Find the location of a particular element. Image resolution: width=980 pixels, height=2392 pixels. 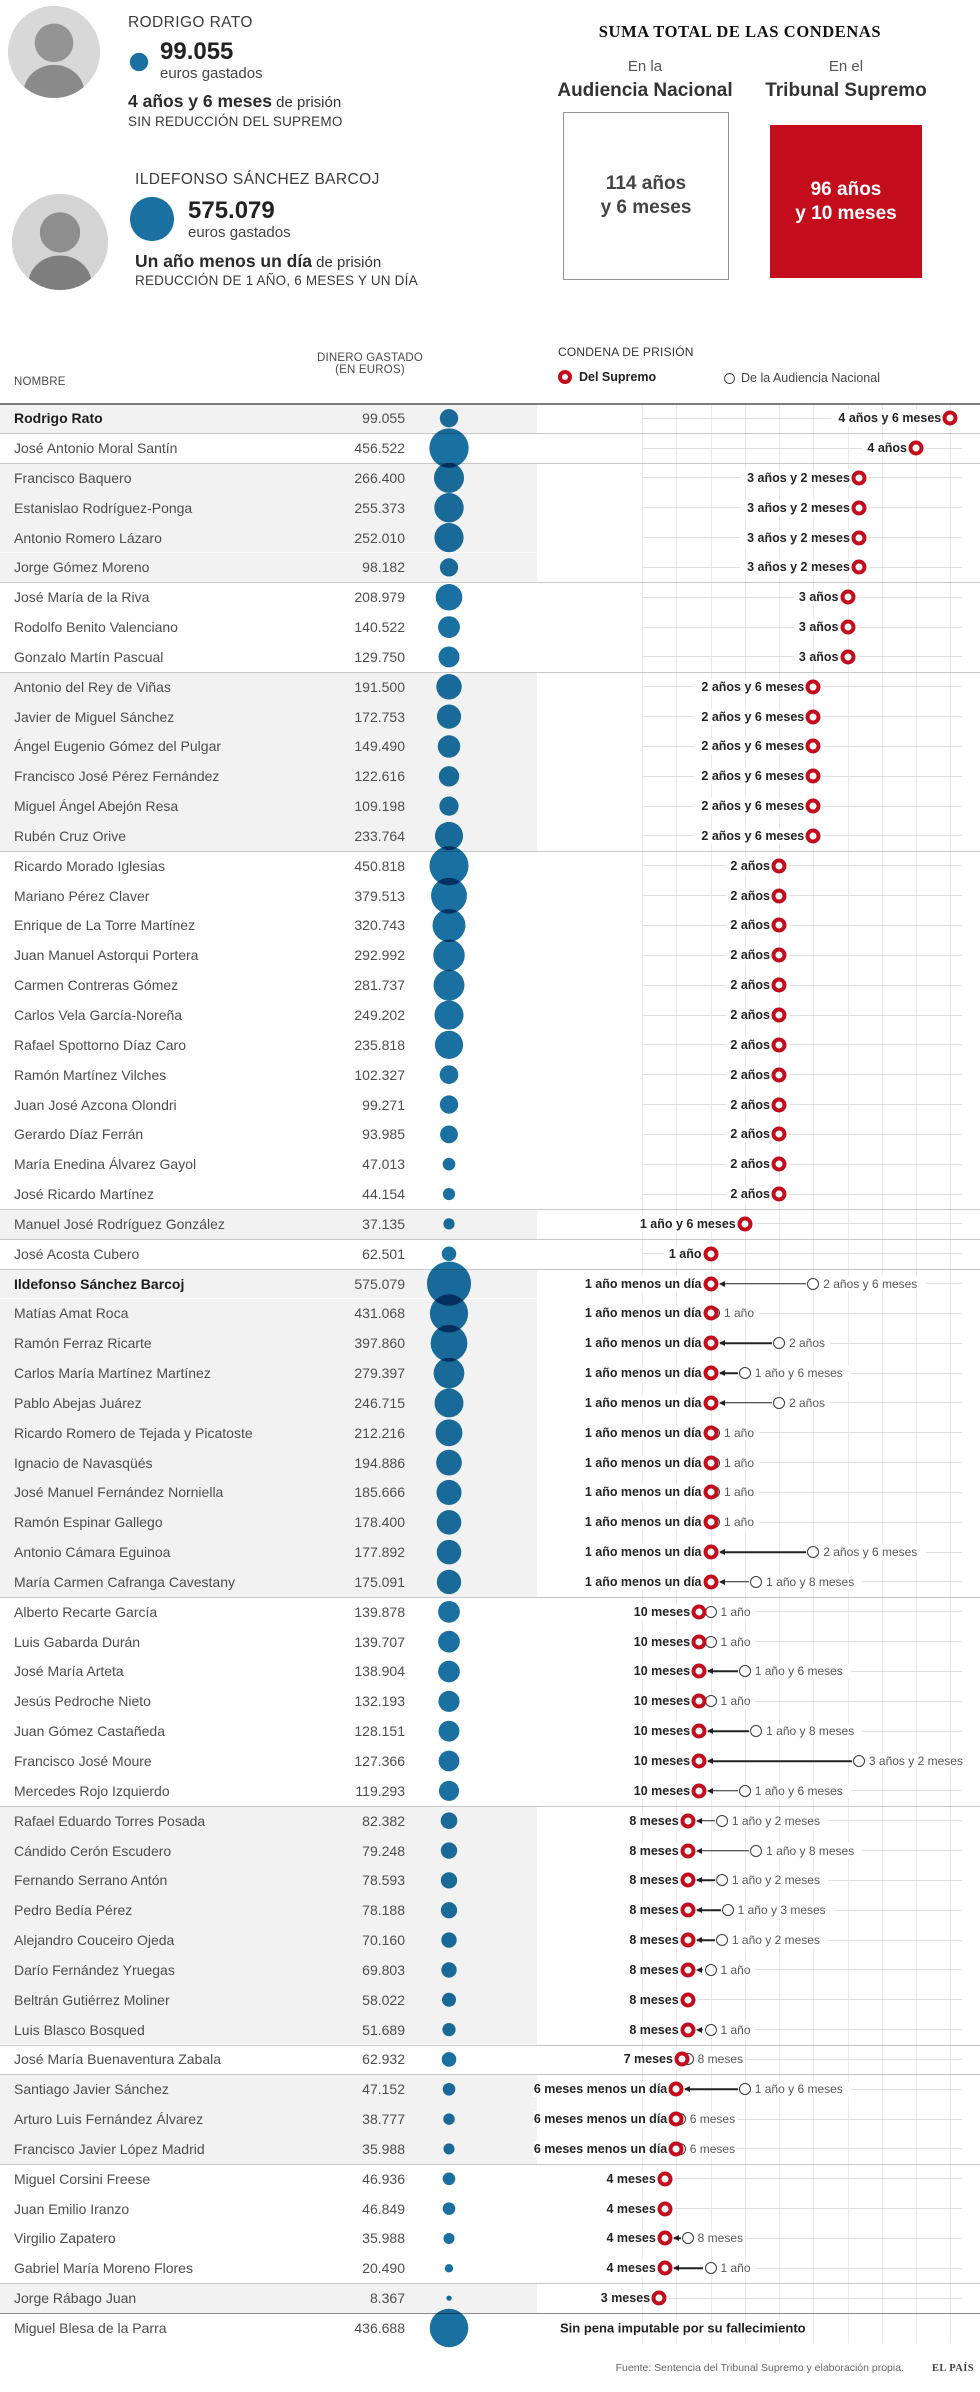

table-row: Carlos Vela García-Noreña 249.202 2 años is located at coordinates (490, 1015).